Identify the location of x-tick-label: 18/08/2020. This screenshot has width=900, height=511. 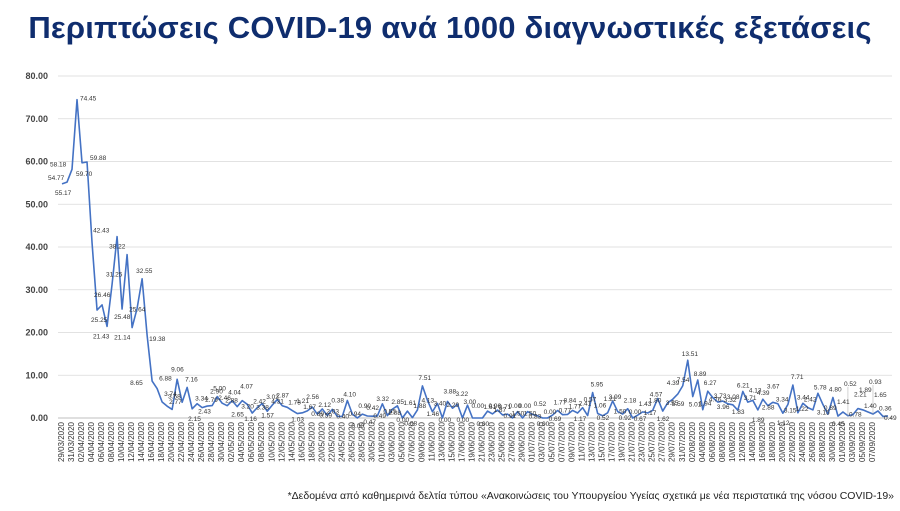
(772, 441).